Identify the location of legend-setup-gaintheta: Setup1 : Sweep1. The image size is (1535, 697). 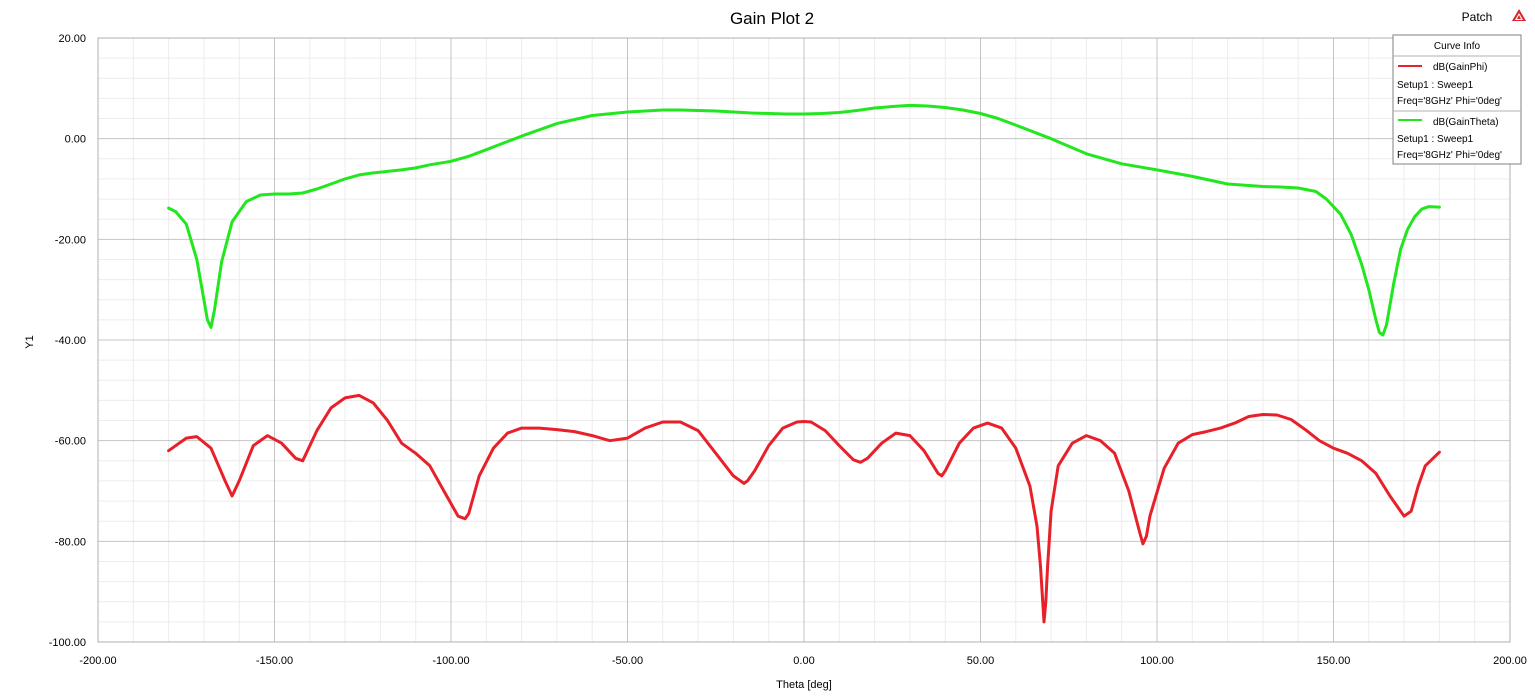
(1435, 139).